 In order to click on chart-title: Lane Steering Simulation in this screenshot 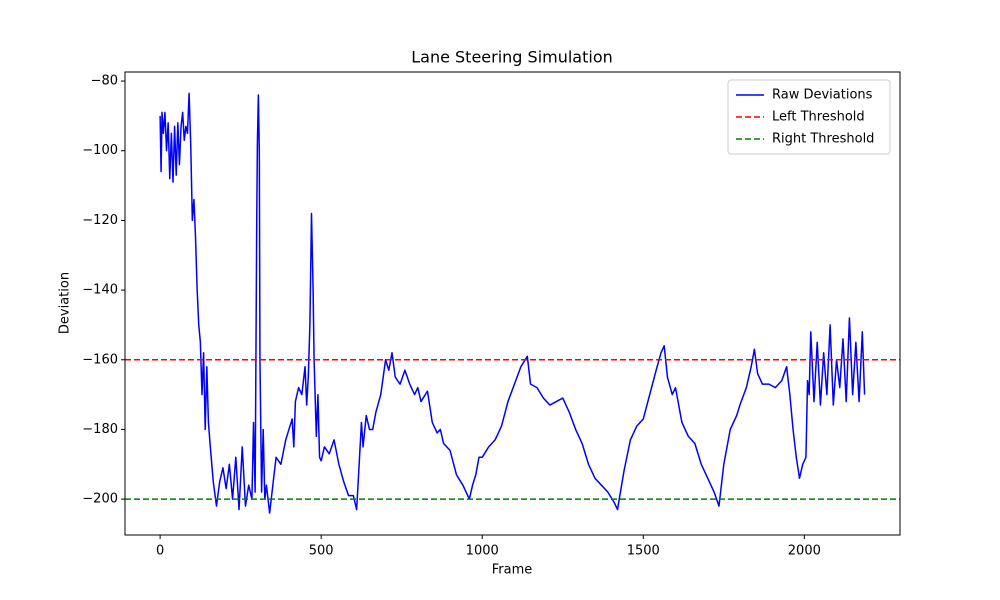, I will do `click(512, 57)`.